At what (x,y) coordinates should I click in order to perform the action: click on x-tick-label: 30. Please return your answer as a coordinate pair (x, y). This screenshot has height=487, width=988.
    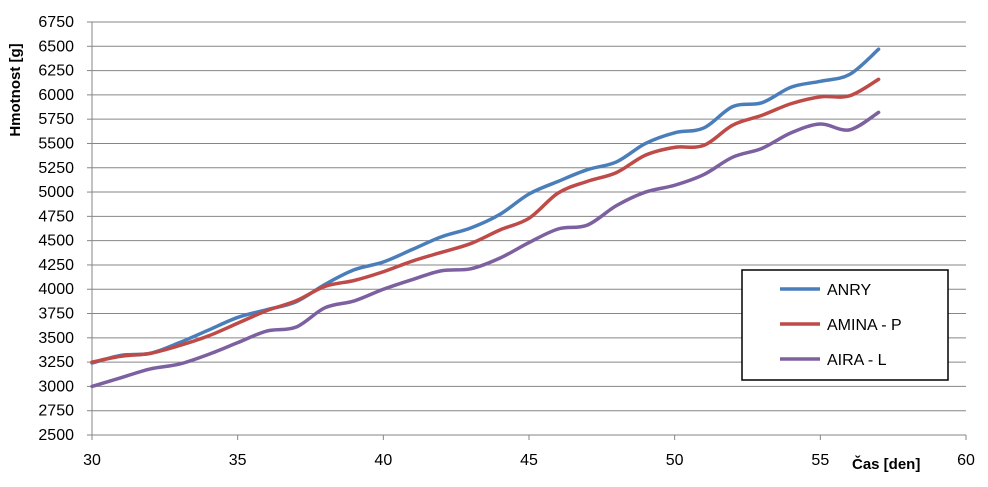
    Looking at the image, I should click on (92, 460).